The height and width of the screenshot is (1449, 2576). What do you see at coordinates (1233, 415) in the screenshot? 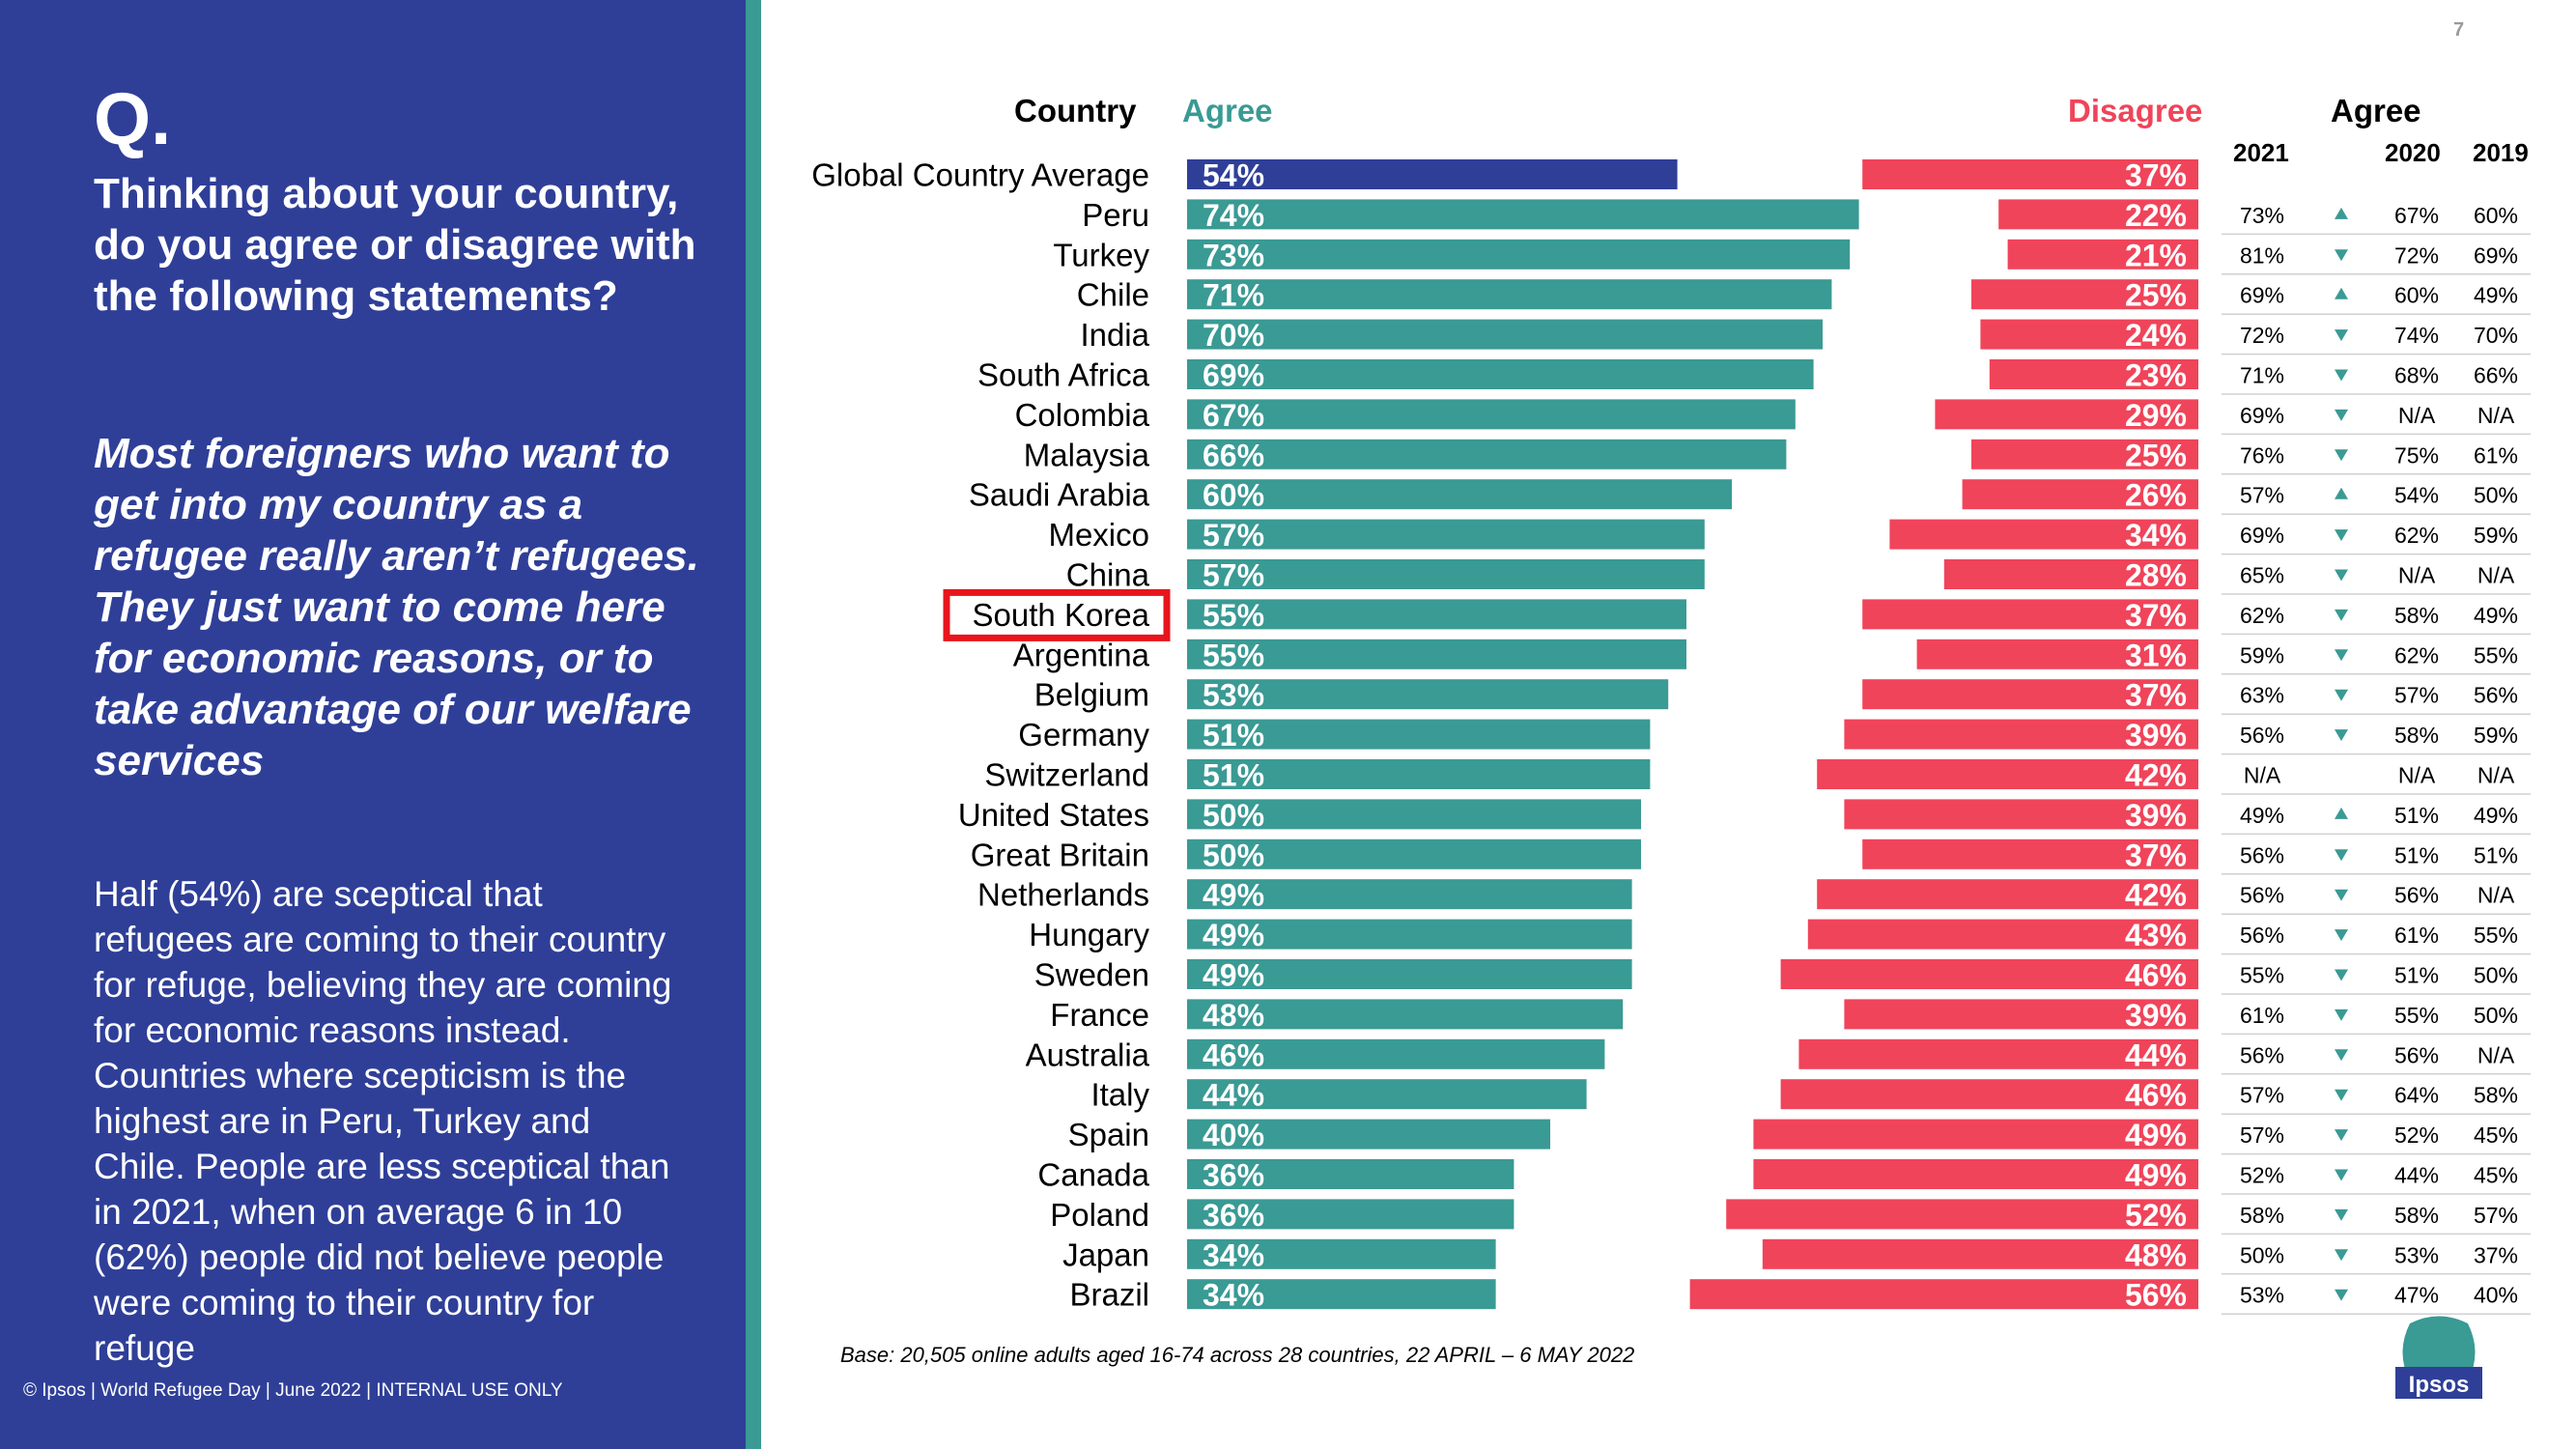
I see `agree-value-label: 67%` at bounding box center [1233, 415].